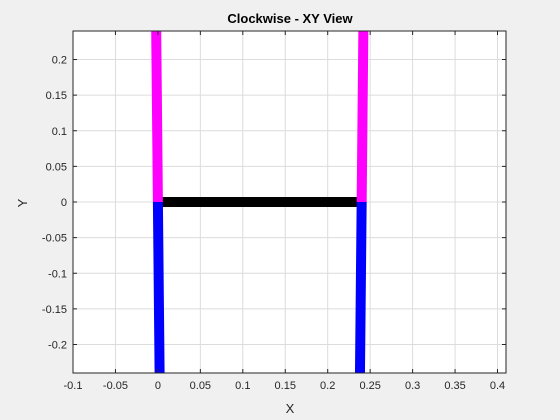 This screenshot has height=420, width=560. Describe the element at coordinates (497, 386) in the screenshot. I see `x-tick-label: 0.4` at that location.